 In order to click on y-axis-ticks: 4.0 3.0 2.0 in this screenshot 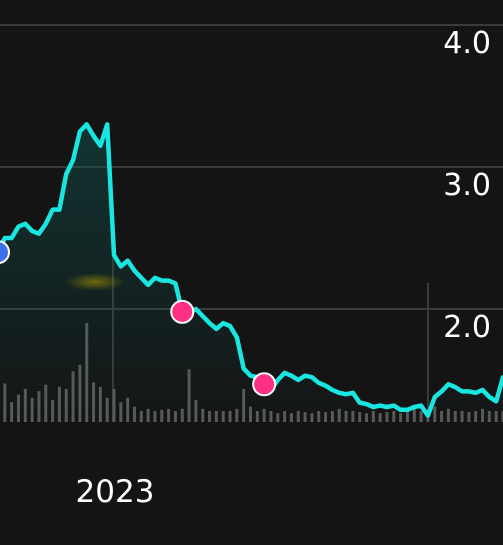, I will do `click(467, 185)`.